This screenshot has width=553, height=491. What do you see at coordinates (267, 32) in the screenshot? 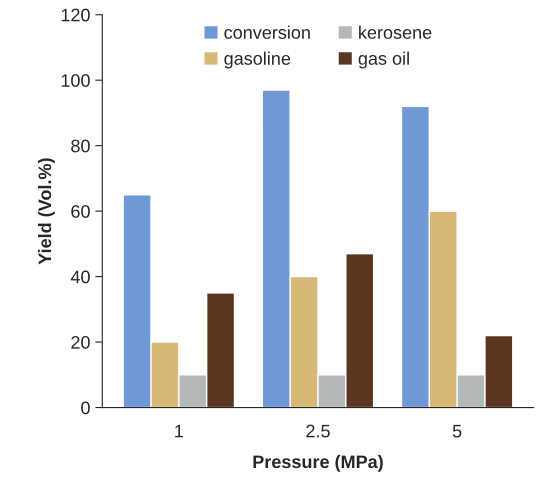
I see `legend-label: conversion` at bounding box center [267, 32].